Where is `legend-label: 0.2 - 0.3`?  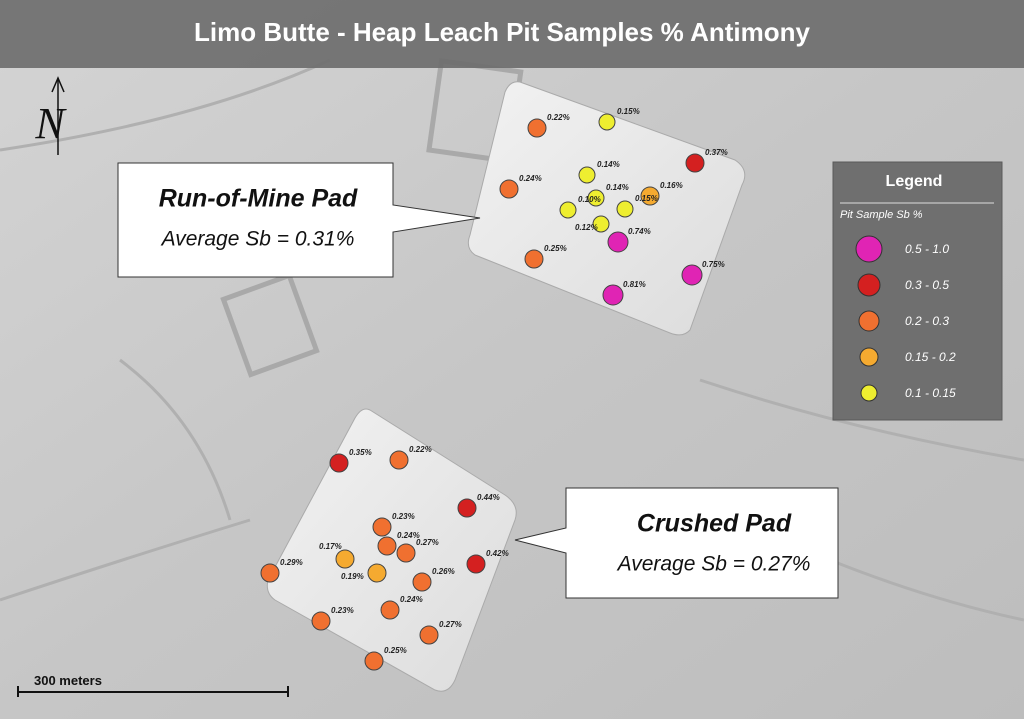
legend-label: 0.2 - 0.3 is located at coordinates (927, 321).